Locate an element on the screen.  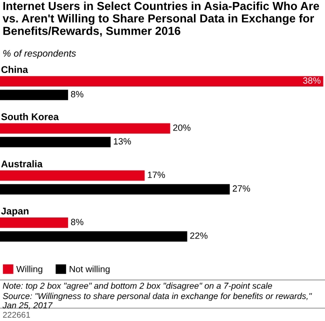
text: Note: top 2 box "agree" and bottom 2 box "disagree" on a 7-point scale is located at coordinates (137, 286).